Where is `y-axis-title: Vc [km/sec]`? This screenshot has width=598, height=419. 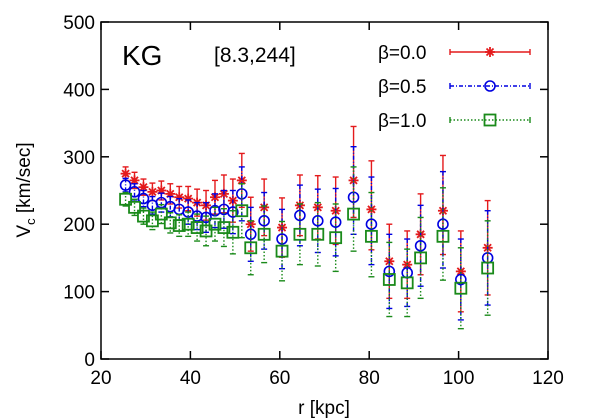
y-axis-title: Vc [km/sec] is located at coordinates (26, 189).